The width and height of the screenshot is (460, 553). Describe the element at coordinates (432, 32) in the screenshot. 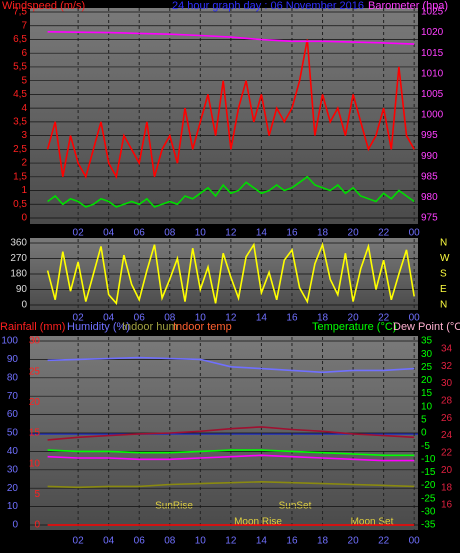

I see `y2-tick-label: 1020` at that location.